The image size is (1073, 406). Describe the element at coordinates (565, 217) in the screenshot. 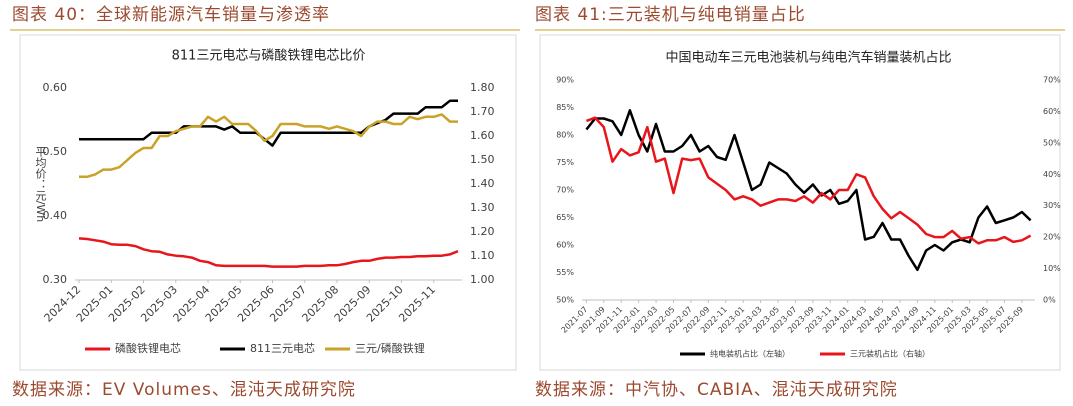

I see `y-tick-label: 65%` at that location.